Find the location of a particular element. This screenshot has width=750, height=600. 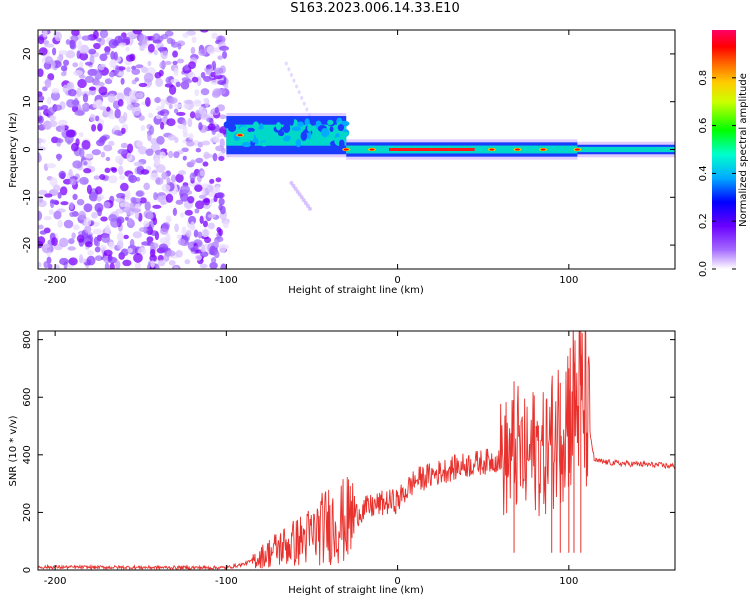

signal-core is located at coordinates (626, 149).